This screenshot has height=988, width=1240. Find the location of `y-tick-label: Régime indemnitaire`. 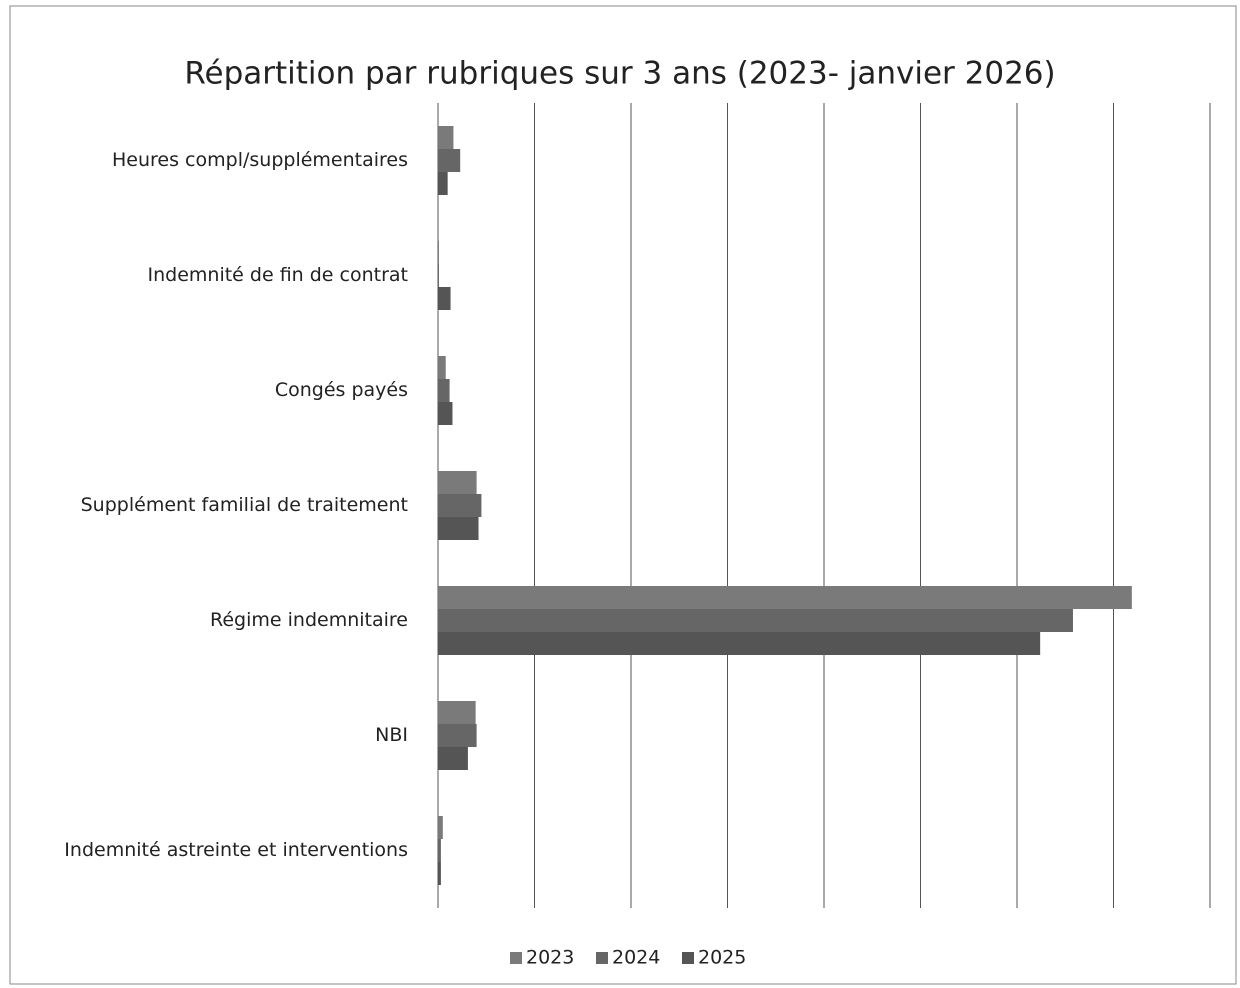

y-tick-label: Régime indemnitaire is located at coordinates (309, 620).